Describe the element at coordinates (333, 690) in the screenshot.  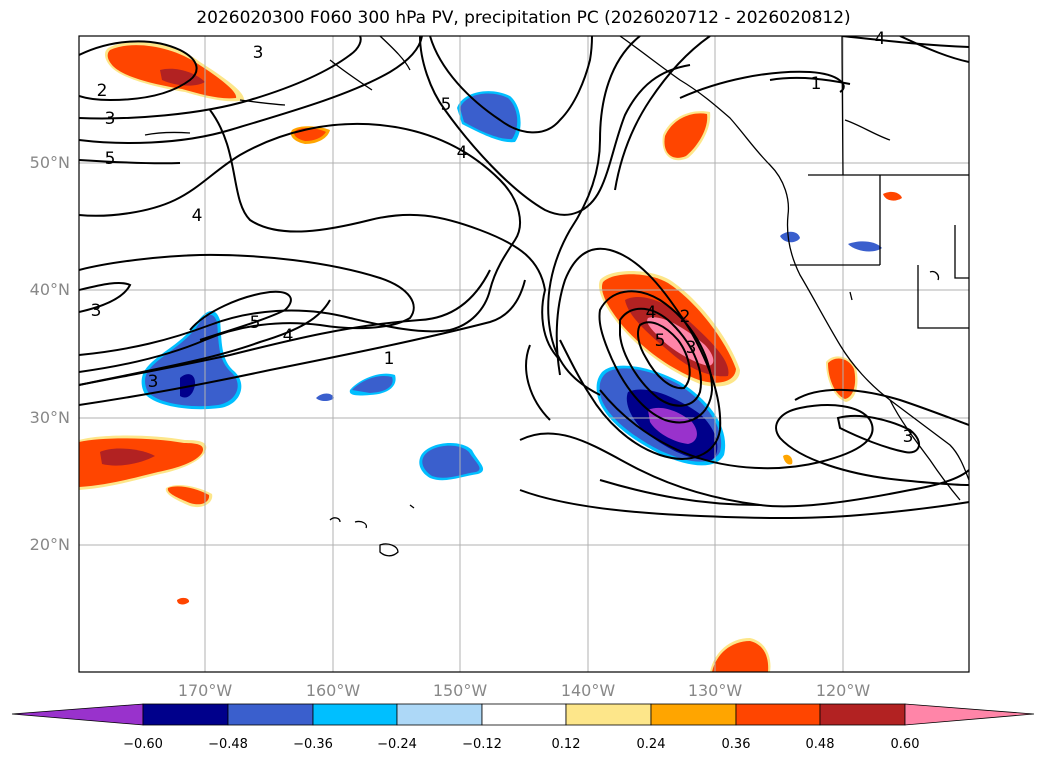
I see `lon-label: 160°W` at that location.